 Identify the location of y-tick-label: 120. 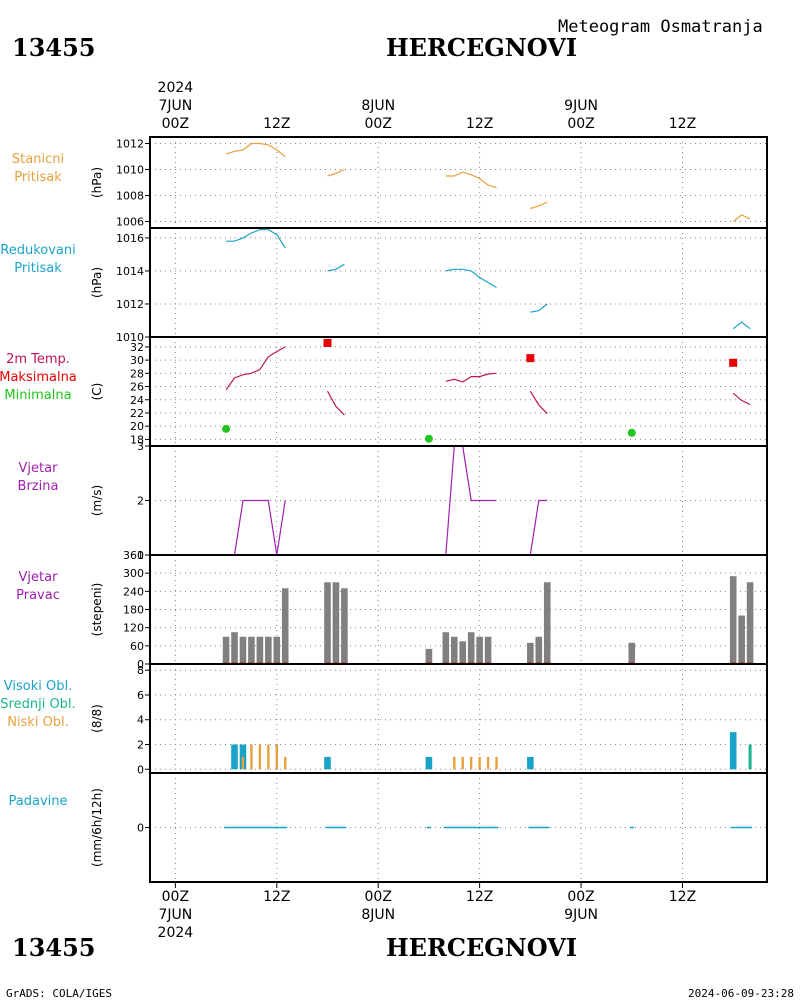
(133, 628).